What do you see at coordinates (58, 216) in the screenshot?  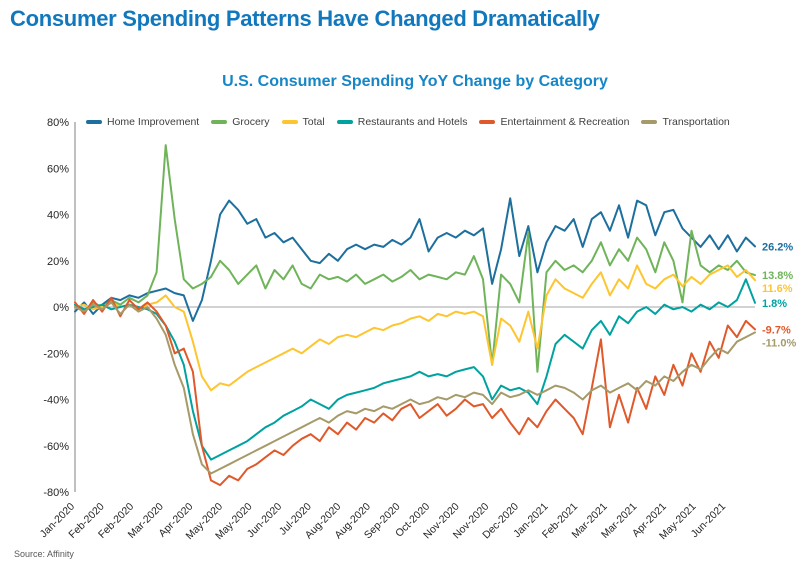 I see `y-axis-tick-label: 40%` at bounding box center [58, 216].